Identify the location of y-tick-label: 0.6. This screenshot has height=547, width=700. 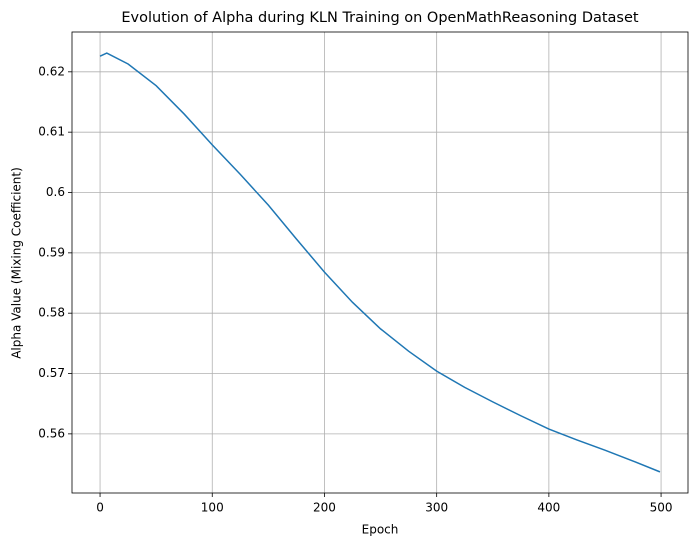
(55, 192).